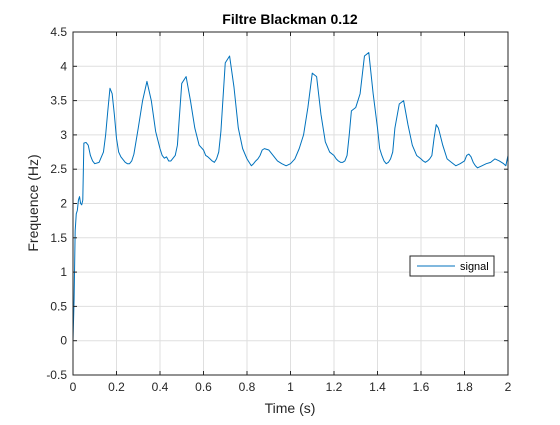 Image resolution: width=560 pixels, height=425 pixels. What do you see at coordinates (73, 387) in the screenshot?
I see `x-tick-label: 0` at bounding box center [73, 387].